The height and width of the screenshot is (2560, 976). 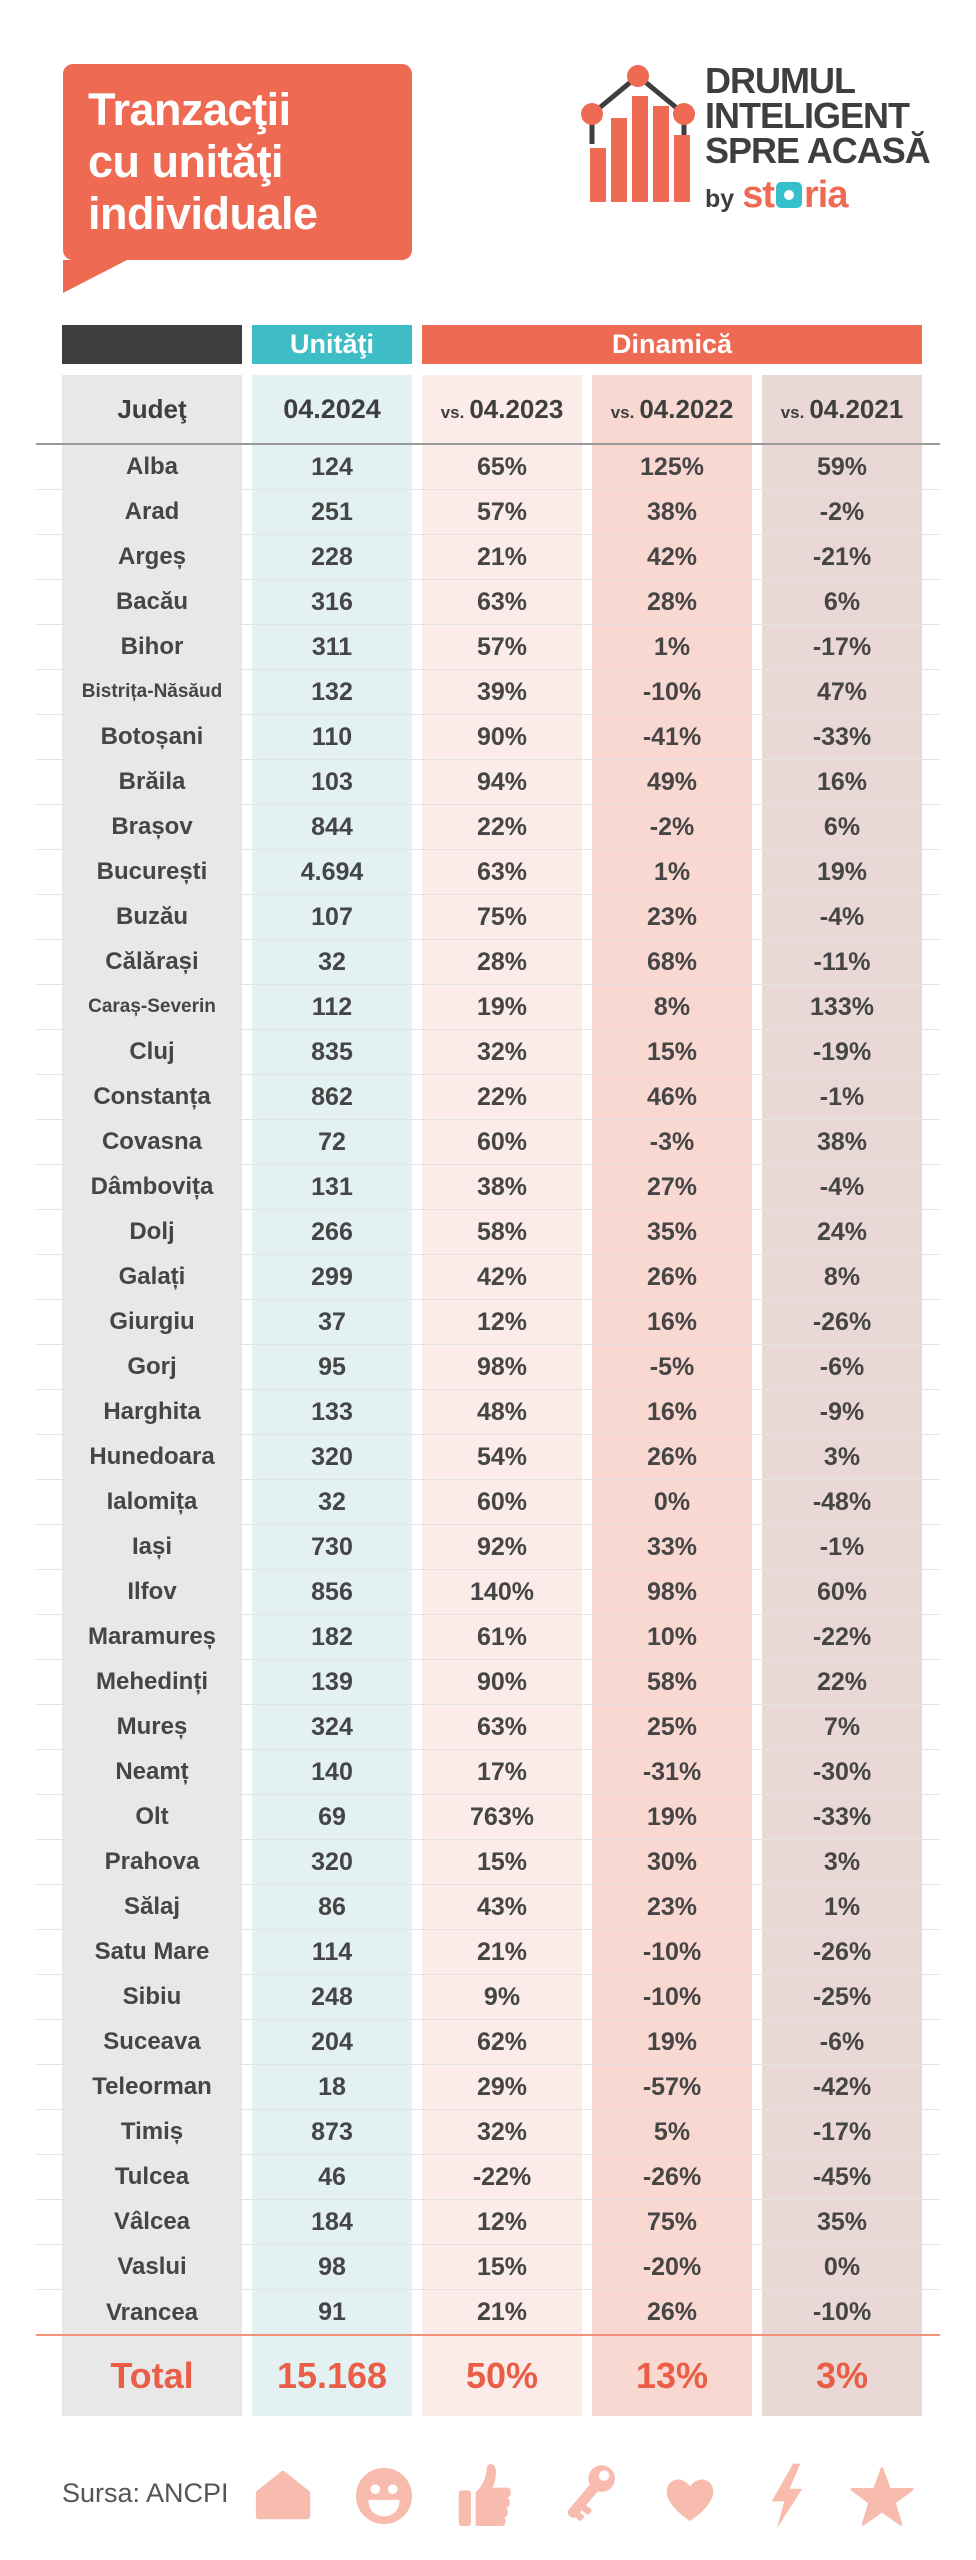 What do you see at coordinates (516, 408) in the screenshot?
I see `vs-year-2023: 04.2023` at bounding box center [516, 408].